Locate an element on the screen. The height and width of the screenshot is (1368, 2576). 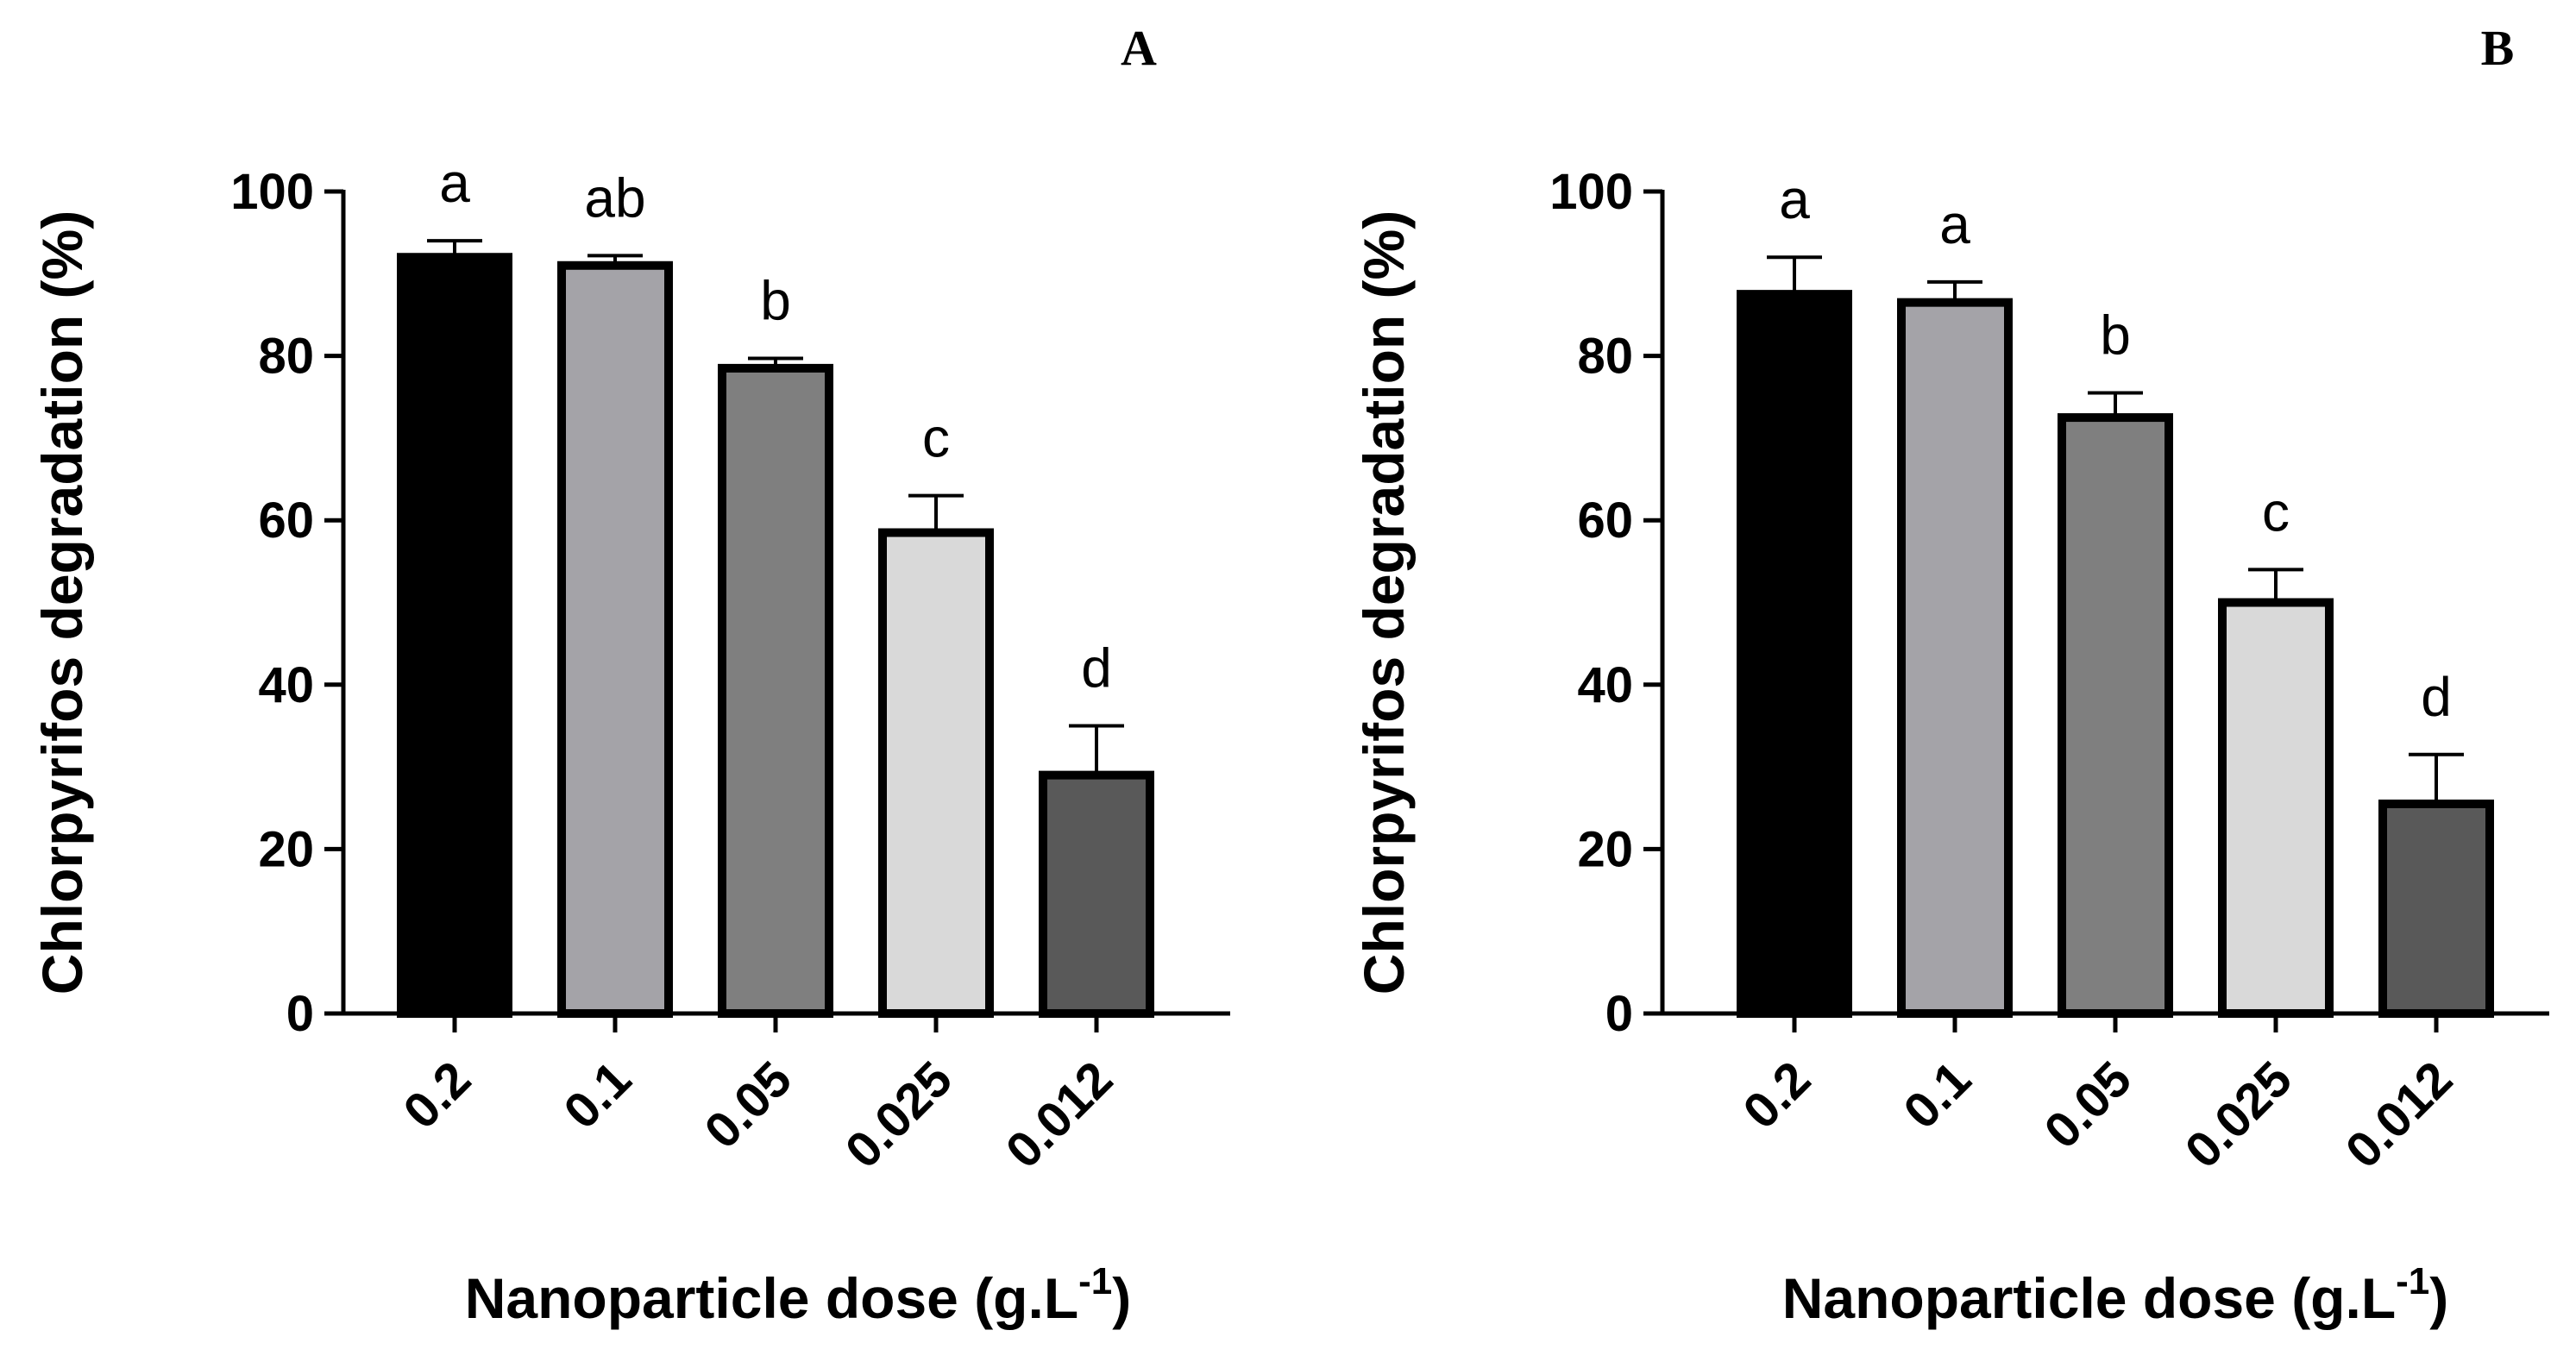
panel-b-y-tick-label-80: 80 is located at coordinates (1605, 357).